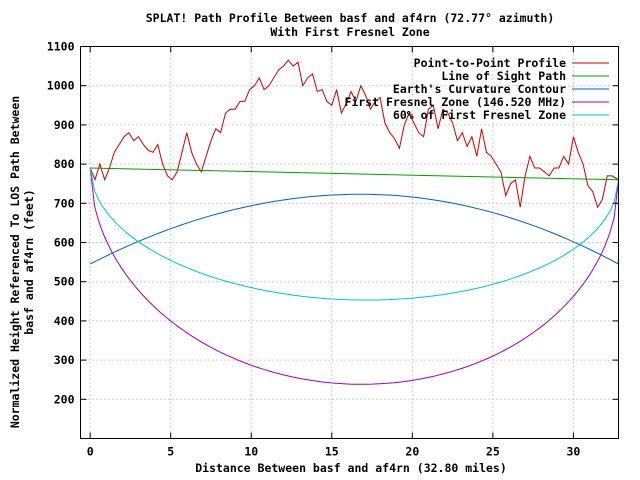 The height and width of the screenshot is (480, 640). I want to click on x-tick-label: 0, so click(90, 452).